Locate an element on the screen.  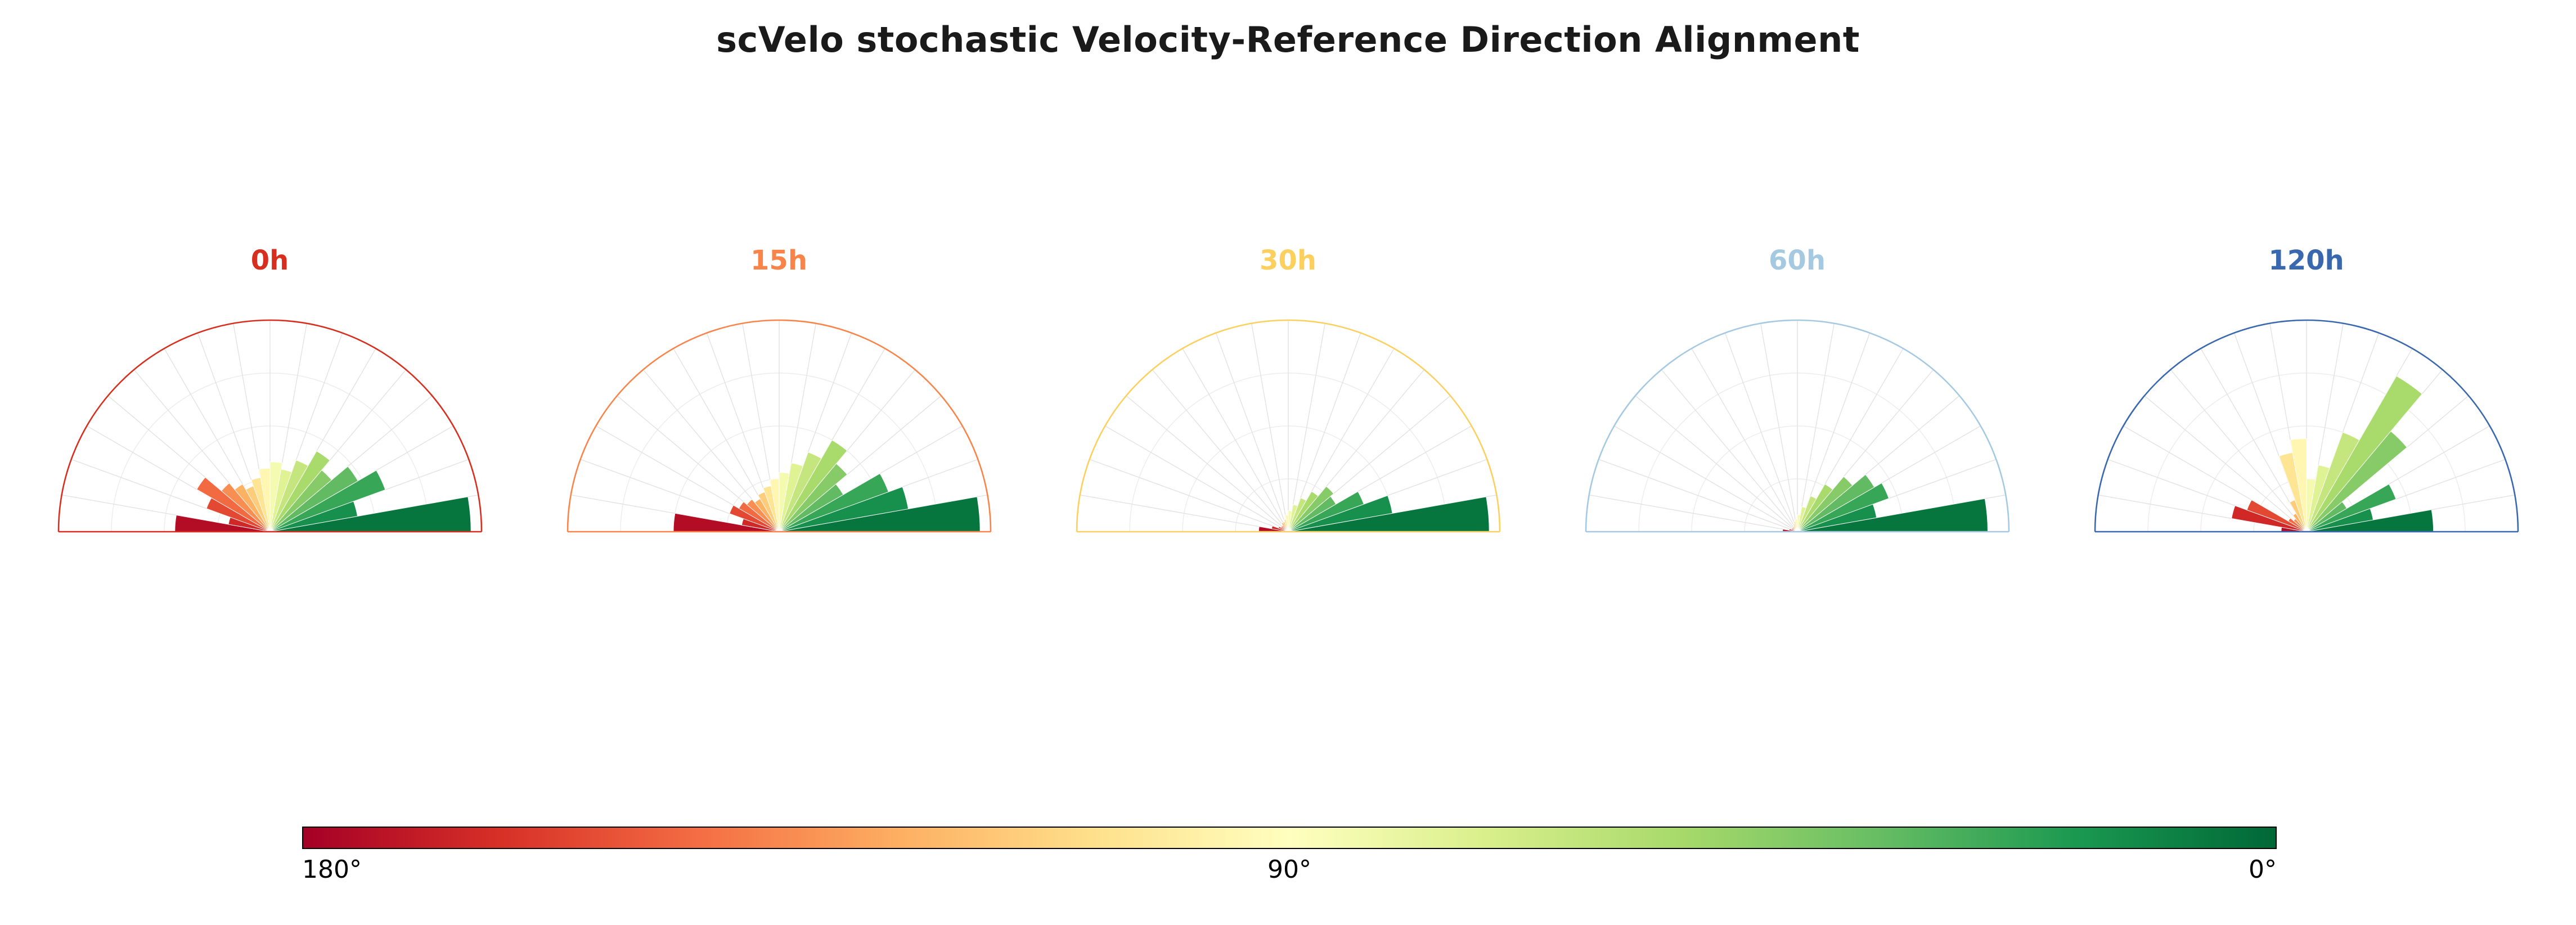
colorbar-label-0deg: 0° is located at coordinates (2263, 870).